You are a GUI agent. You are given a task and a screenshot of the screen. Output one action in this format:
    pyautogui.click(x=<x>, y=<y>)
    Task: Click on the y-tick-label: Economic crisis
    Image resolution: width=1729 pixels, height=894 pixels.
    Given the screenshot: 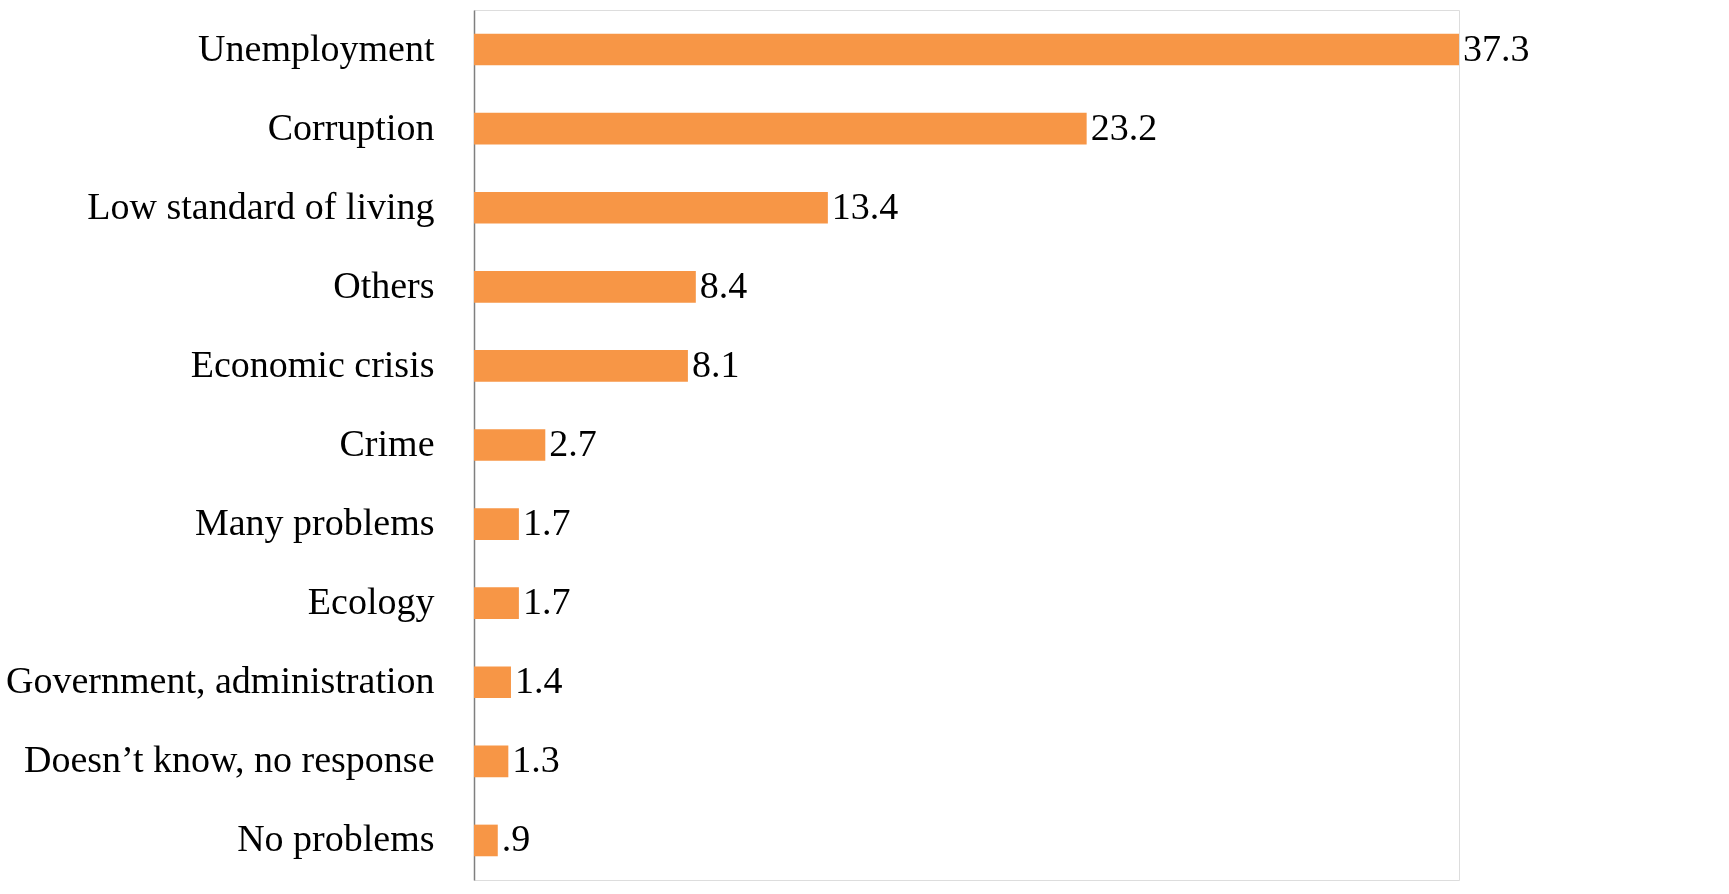 What is the action you would take?
    pyautogui.click(x=312, y=363)
    